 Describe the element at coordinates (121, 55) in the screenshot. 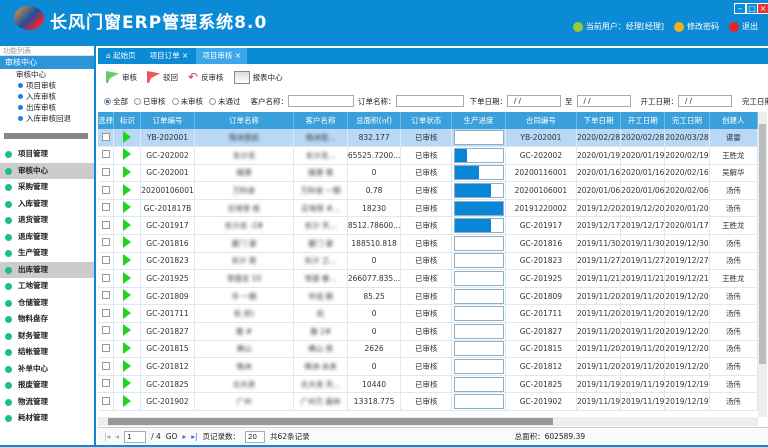

I see `tab-home: ⌂ 起始页` at that location.